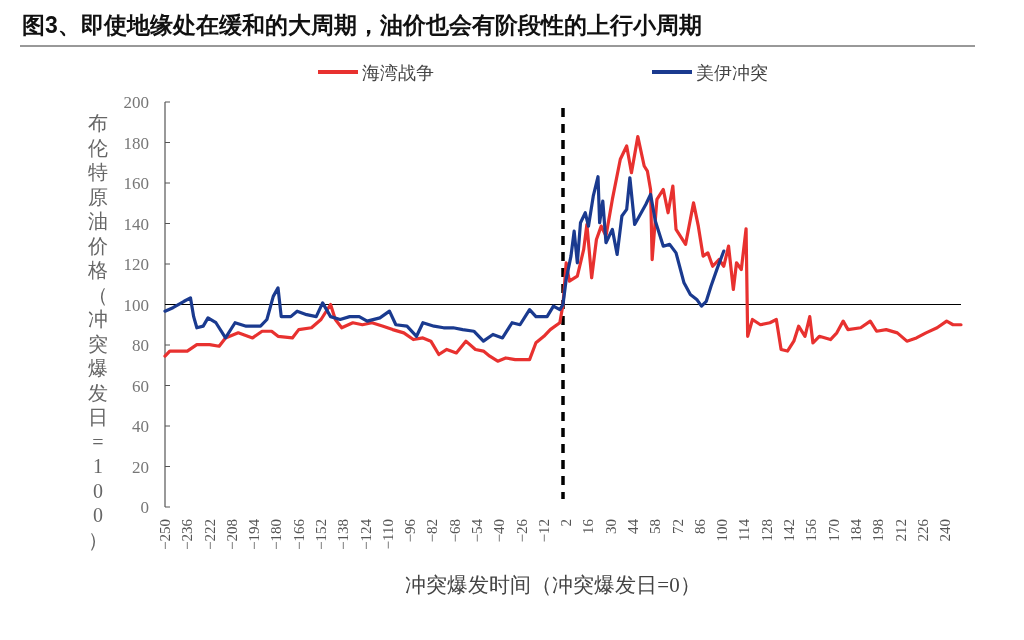 The width and height of the screenshot is (1024, 640). I want to click on chart-title: 图3、即使地缘处在缓和的大周期，油价也会有阶段性的上行小周期, so click(362, 25).